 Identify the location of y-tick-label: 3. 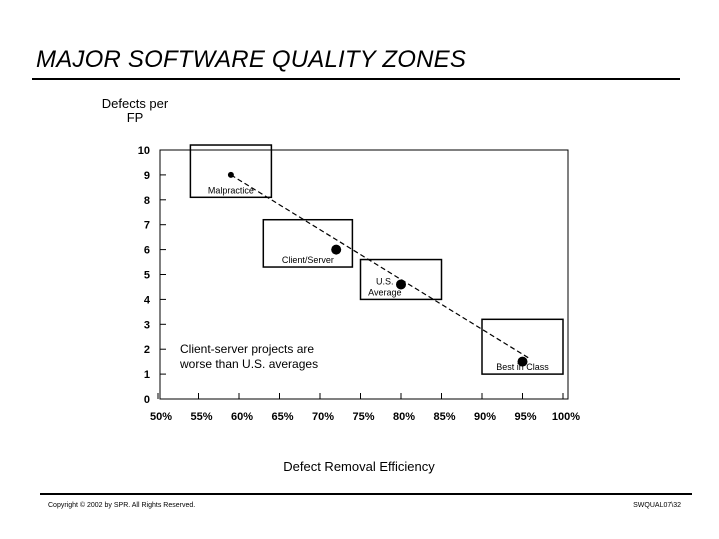
(147, 325).